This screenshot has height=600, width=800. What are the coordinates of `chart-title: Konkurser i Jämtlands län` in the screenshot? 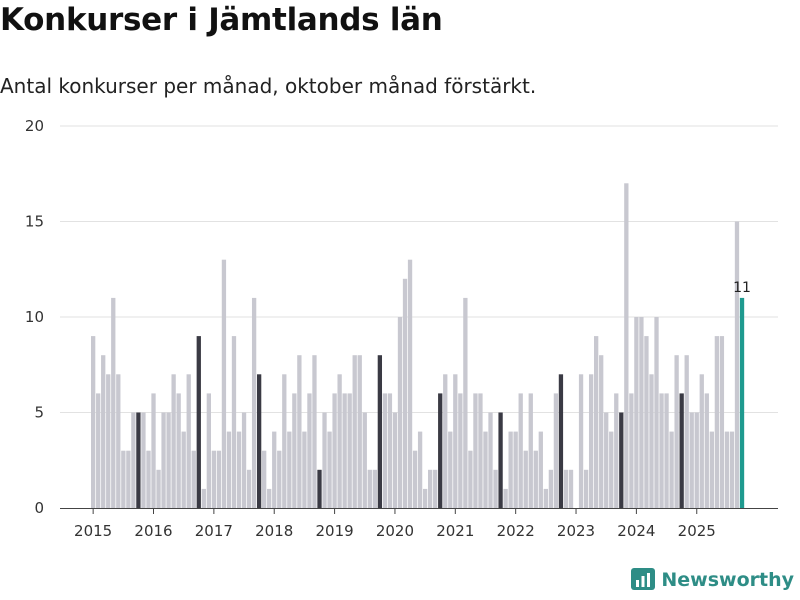 It's located at (221, 20).